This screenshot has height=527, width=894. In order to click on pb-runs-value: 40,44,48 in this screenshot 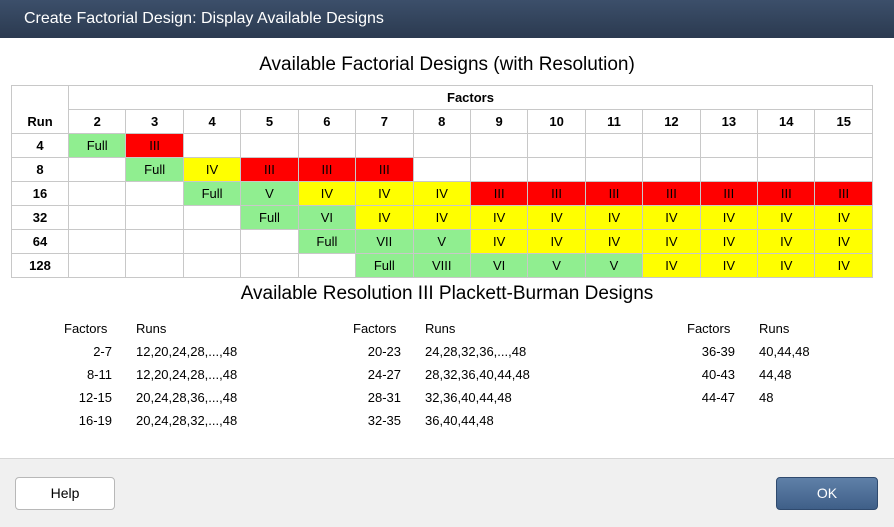, I will do `click(784, 351)`.